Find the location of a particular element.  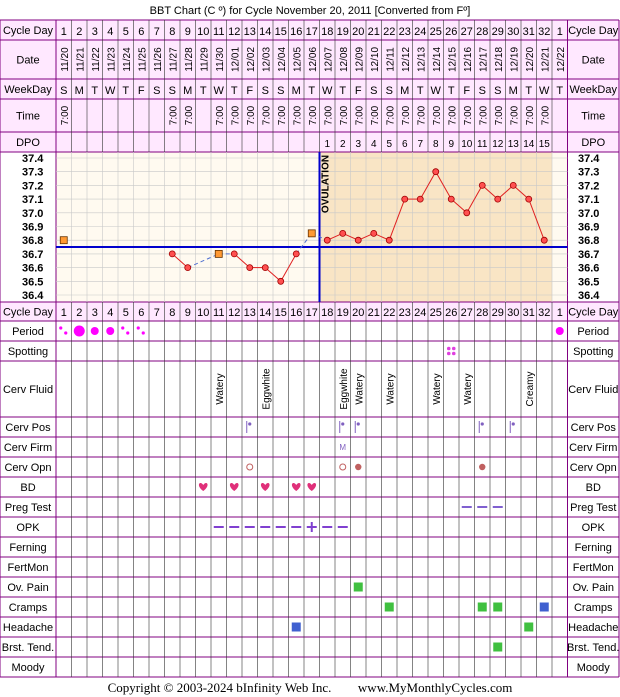

date-label: 12/10 is located at coordinates (375, 59).